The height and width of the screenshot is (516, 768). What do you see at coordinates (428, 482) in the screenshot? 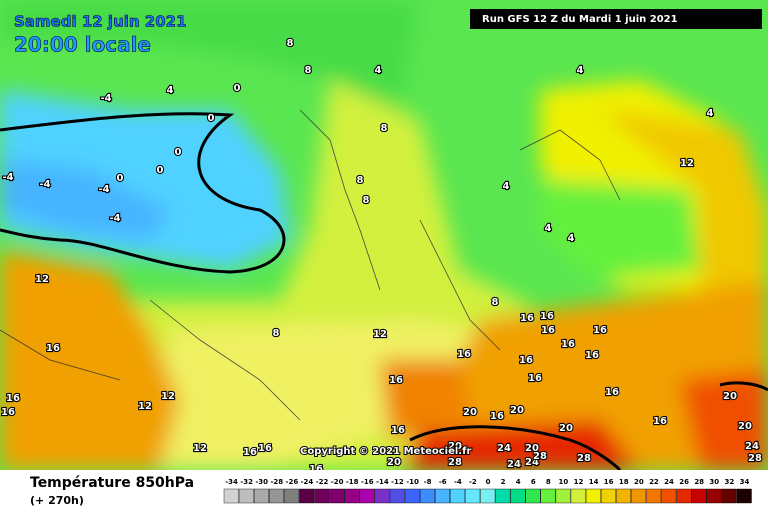
I see `scale-tick-label: -8` at bounding box center [428, 482].